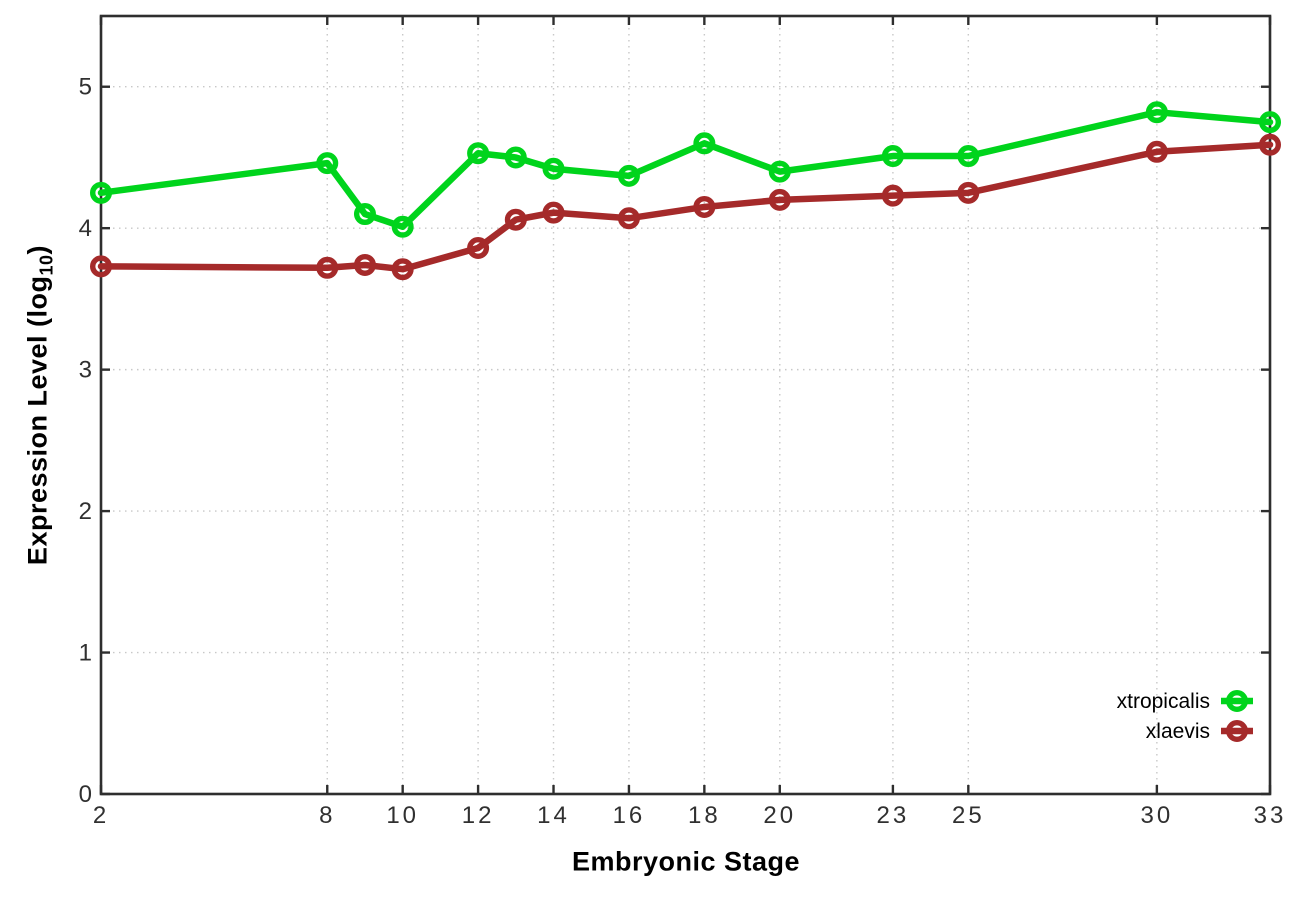 The height and width of the screenshot is (907, 1296). Describe the element at coordinates (37, 420) in the screenshot. I see `y-axis-title-main: Expression Level (log` at that location.